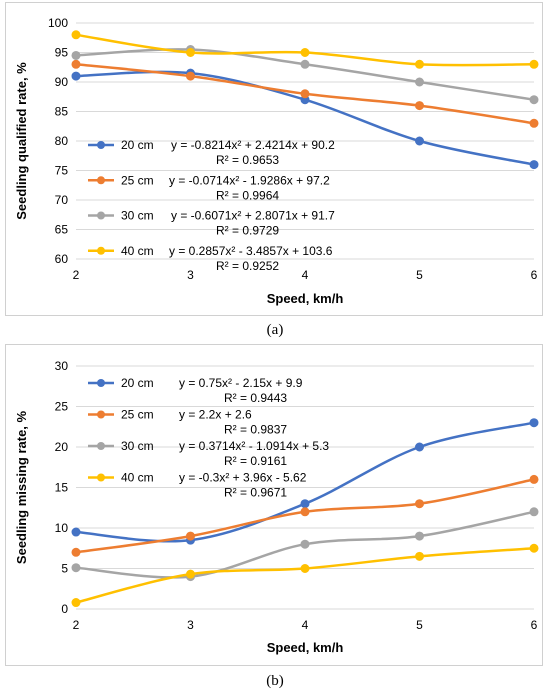  I want to click on trendline-equation: y = -0.0714x² - 1.9286x + 97.2, so click(249, 180).